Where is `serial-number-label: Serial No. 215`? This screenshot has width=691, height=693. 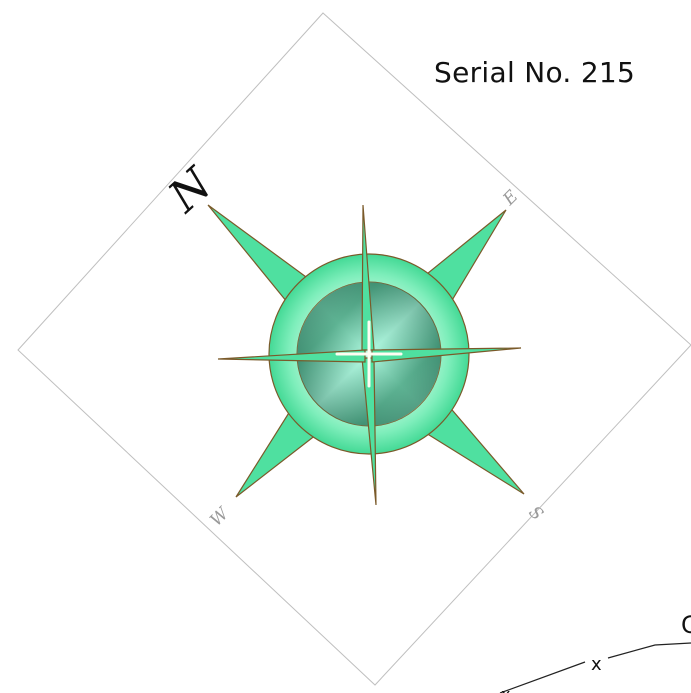 serial-number-label: Serial No. 215 is located at coordinates (535, 72).